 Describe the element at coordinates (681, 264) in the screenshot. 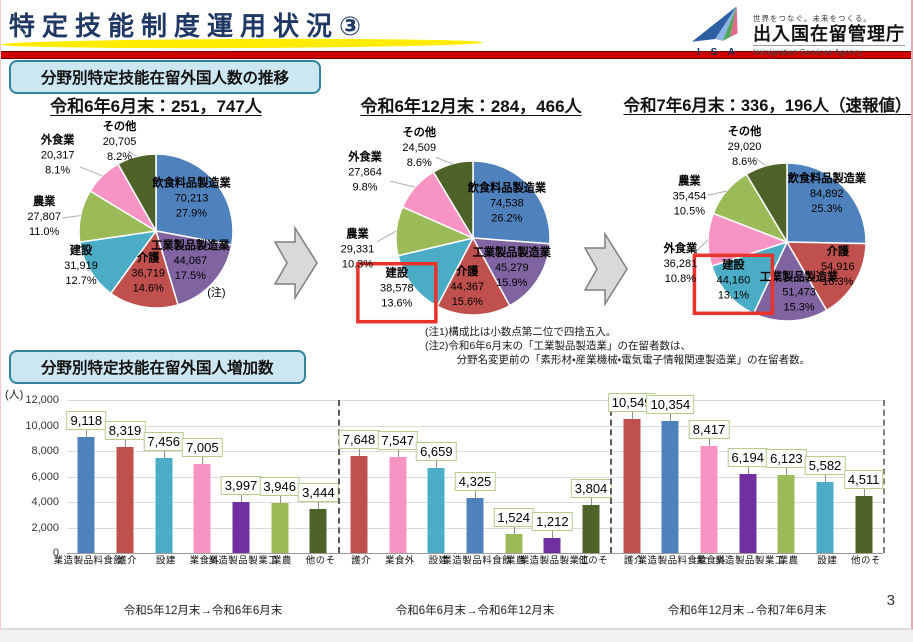

I see `pie-label-value: 36,281` at that location.